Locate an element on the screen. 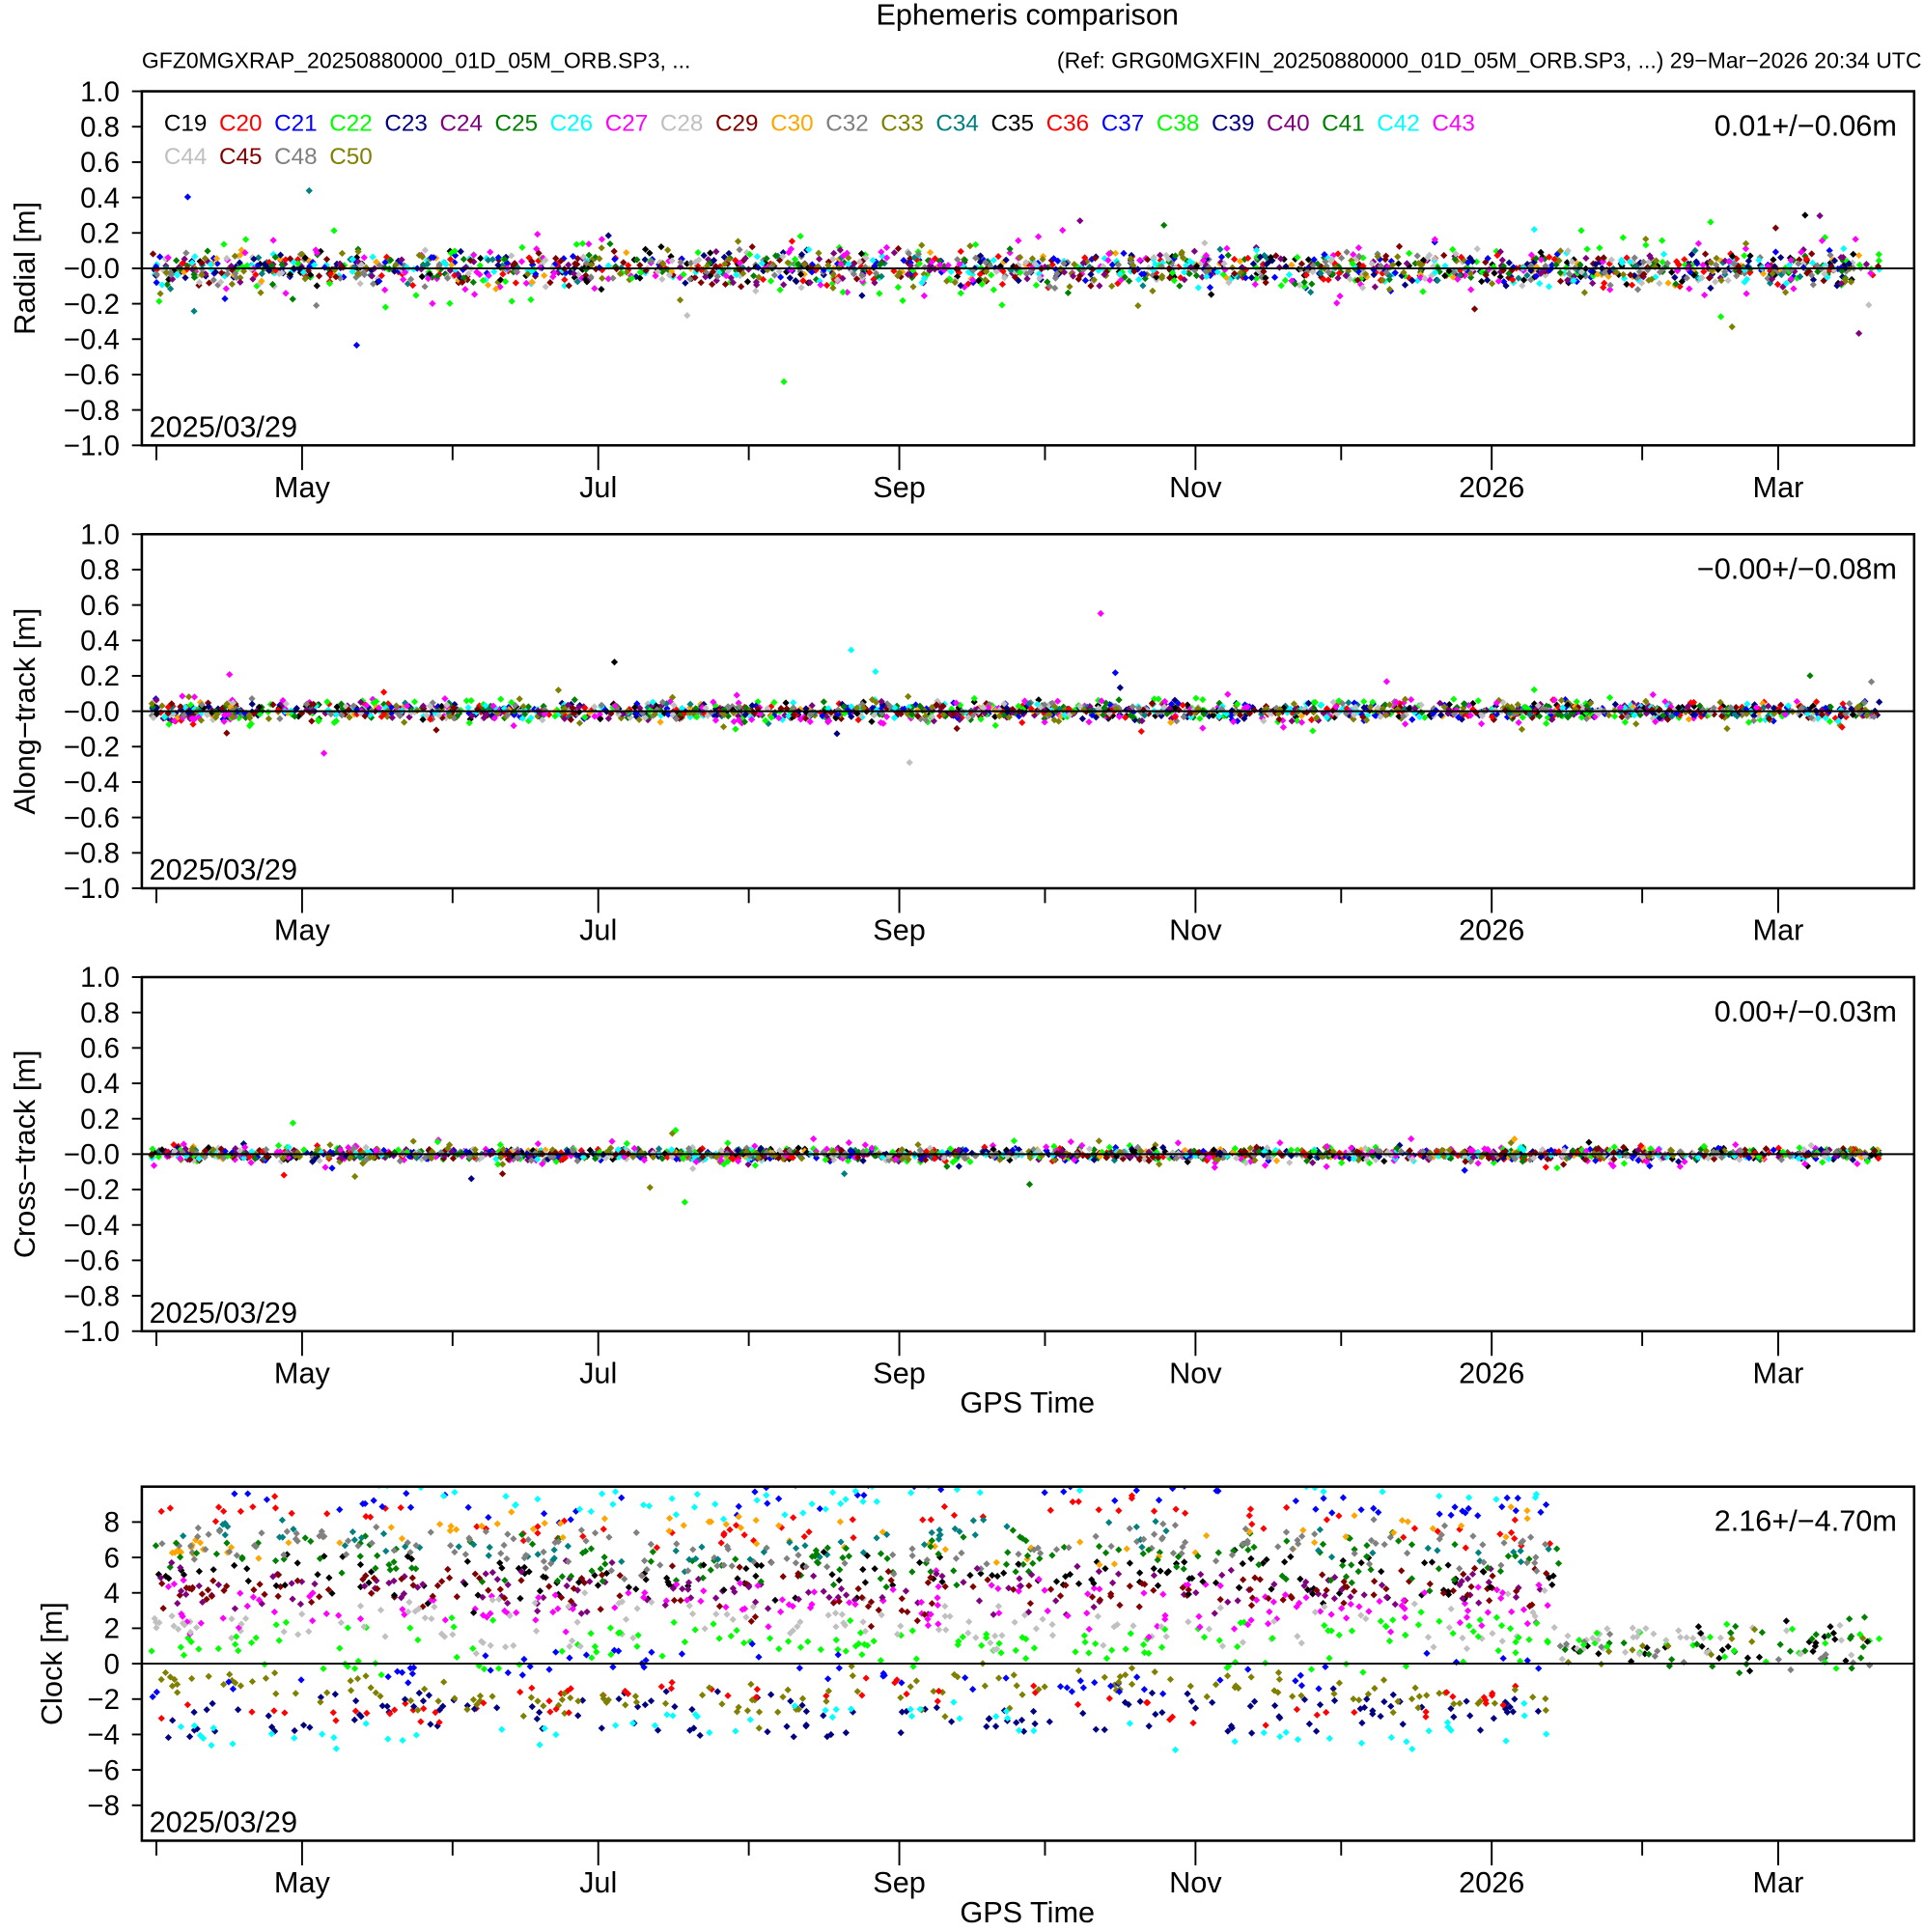 The height and width of the screenshot is (1932, 1924). data-point-C25 is located at coordinates (1312, 284).